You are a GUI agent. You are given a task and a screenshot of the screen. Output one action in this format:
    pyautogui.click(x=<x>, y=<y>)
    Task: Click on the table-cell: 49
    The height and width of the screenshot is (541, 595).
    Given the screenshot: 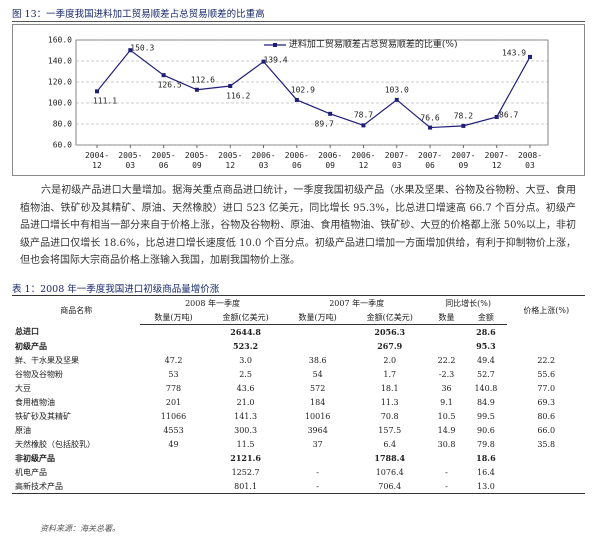 What is the action you would take?
    pyautogui.click(x=173, y=444)
    